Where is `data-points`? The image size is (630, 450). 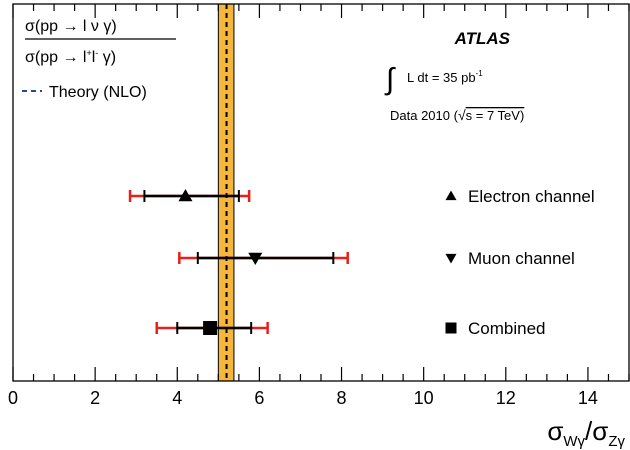 data-points is located at coordinates (238, 262).